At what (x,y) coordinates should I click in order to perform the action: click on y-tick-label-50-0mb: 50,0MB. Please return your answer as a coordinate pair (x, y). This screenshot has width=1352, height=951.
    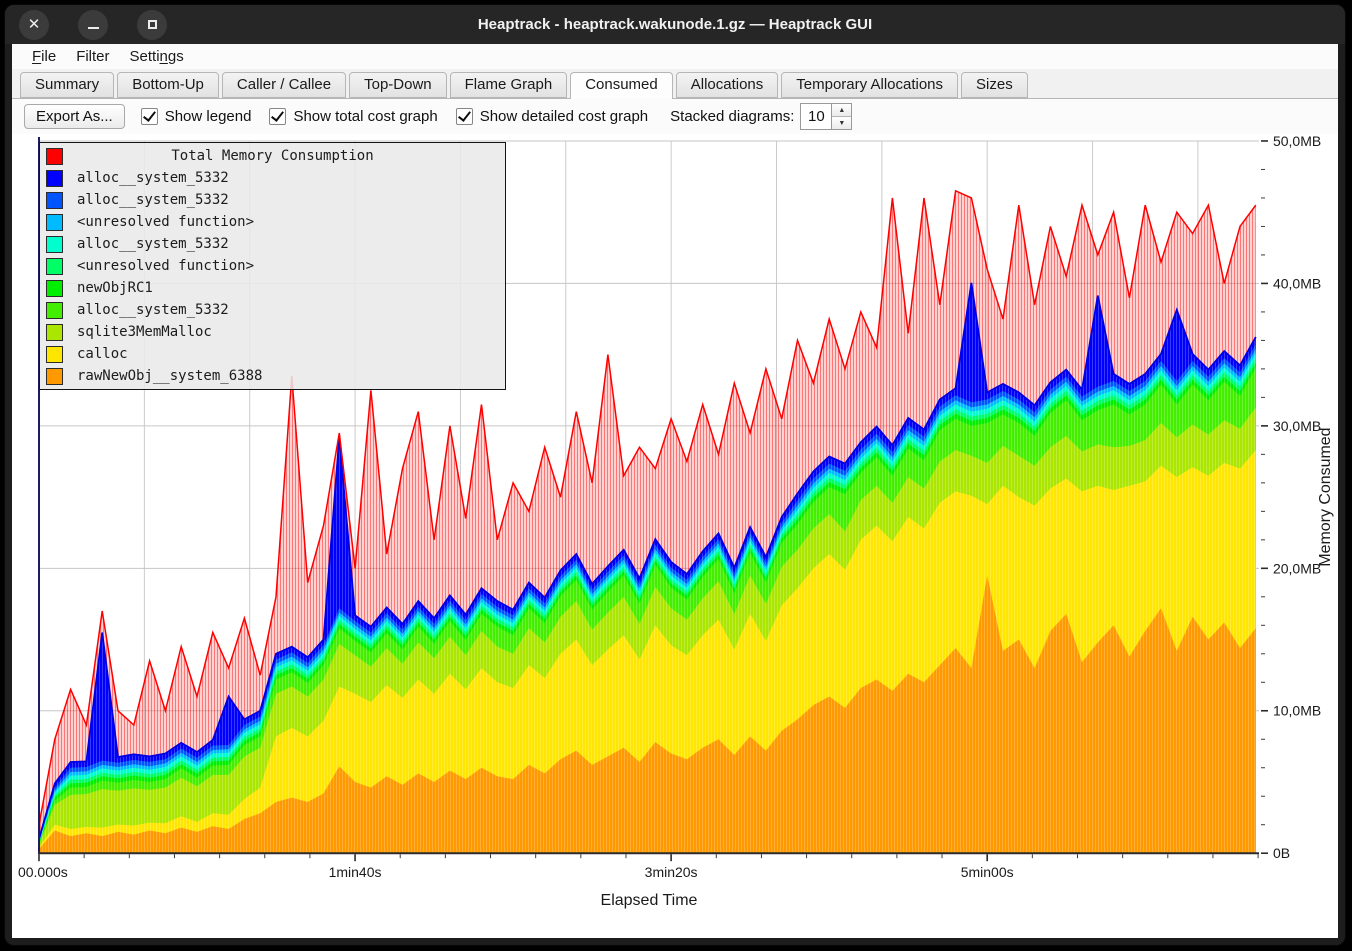
    Looking at the image, I should click on (1297, 141).